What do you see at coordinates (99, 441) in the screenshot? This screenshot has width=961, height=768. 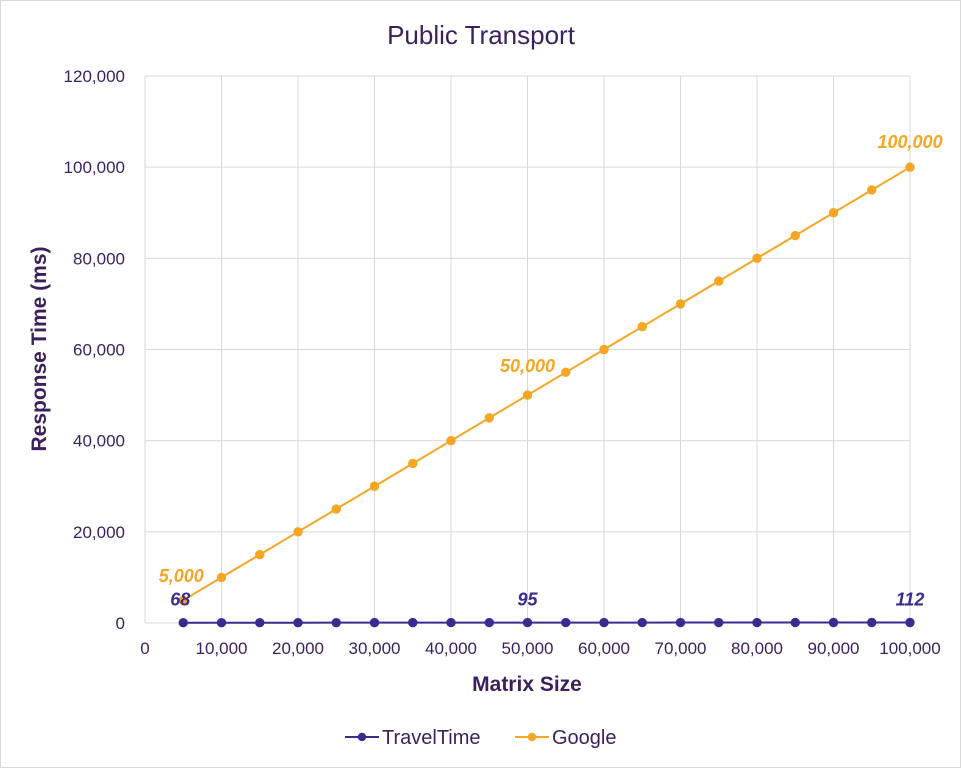 I see `y-tick-label: 40,000` at bounding box center [99, 441].